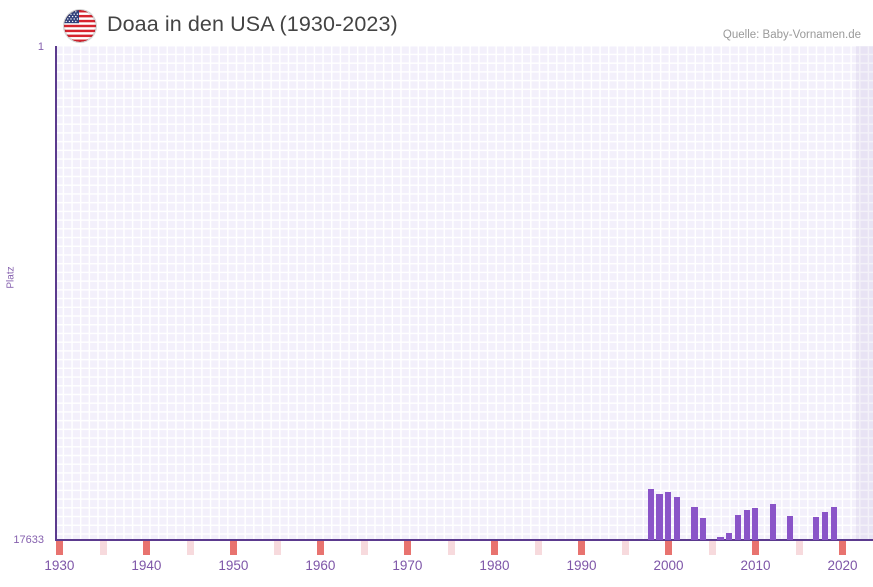 The height and width of the screenshot is (587, 873). Describe the element at coordinates (712, 548) in the screenshot. I see `x-axis-marker-2005` at that location.